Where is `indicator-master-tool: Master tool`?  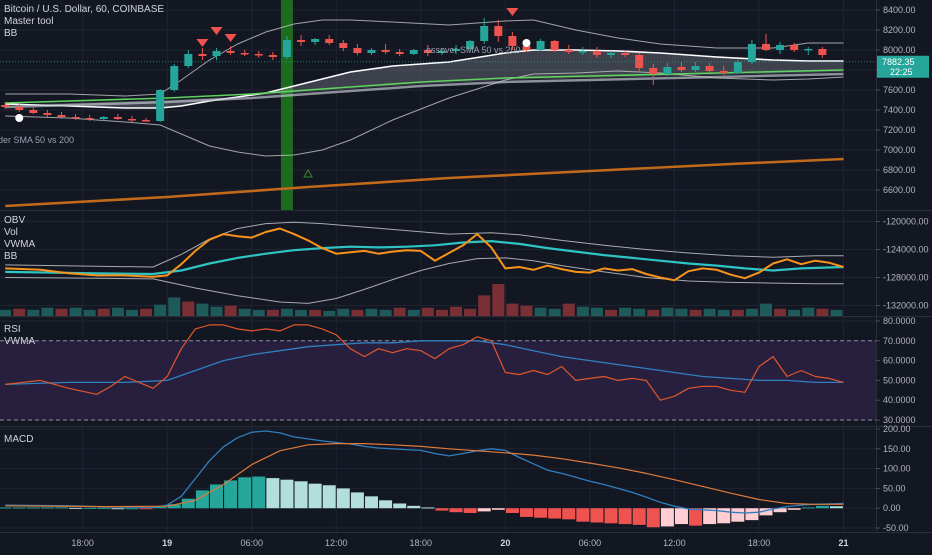
indicator-master-tool: Master tool is located at coordinates (29, 21).